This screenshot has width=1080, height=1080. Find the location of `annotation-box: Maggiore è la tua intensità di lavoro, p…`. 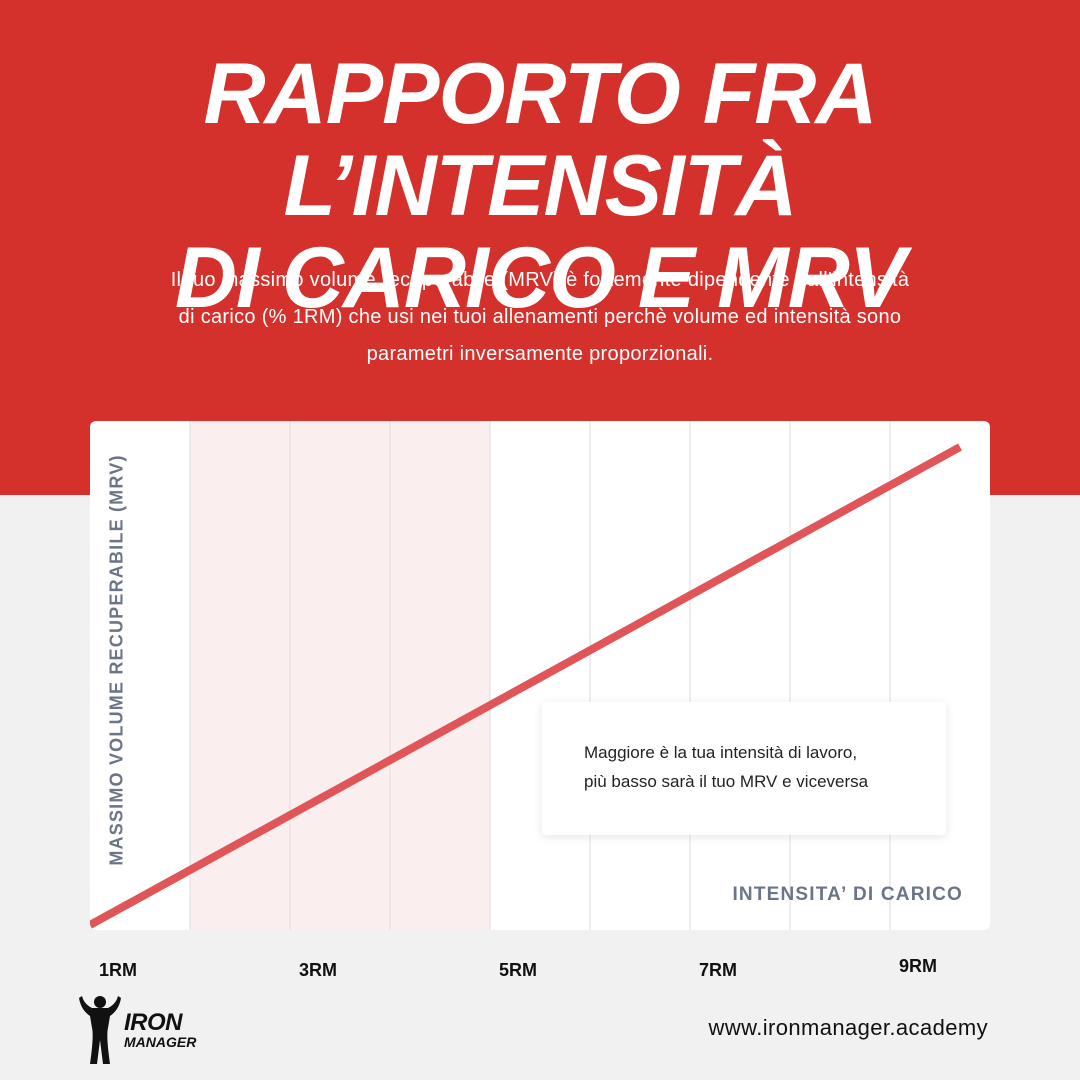

annotation-box: Maggiore è la tua intensità di lavoro, p… is located at coordinates (744, 768).